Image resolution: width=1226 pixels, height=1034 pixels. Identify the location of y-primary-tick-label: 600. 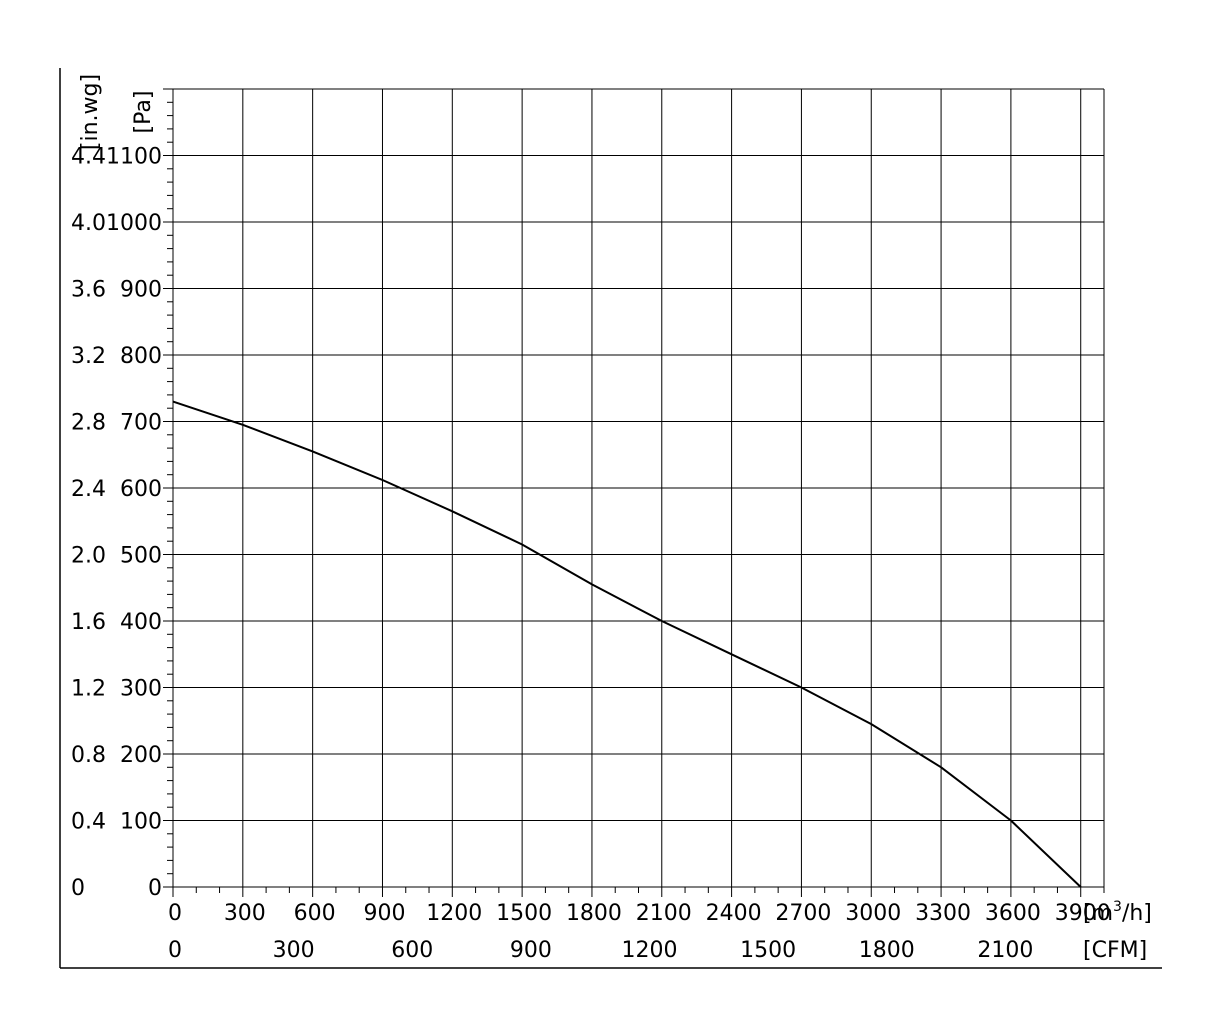
(141, 489).